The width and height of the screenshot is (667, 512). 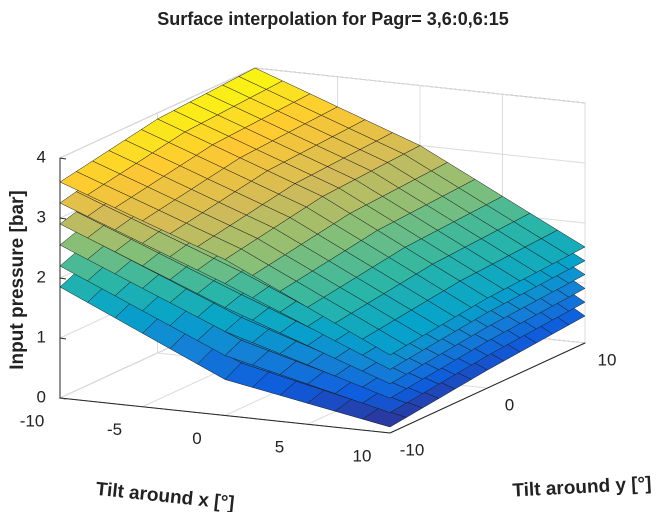 I want to click on z-tick-label: 4, so click(x=41, y=156).